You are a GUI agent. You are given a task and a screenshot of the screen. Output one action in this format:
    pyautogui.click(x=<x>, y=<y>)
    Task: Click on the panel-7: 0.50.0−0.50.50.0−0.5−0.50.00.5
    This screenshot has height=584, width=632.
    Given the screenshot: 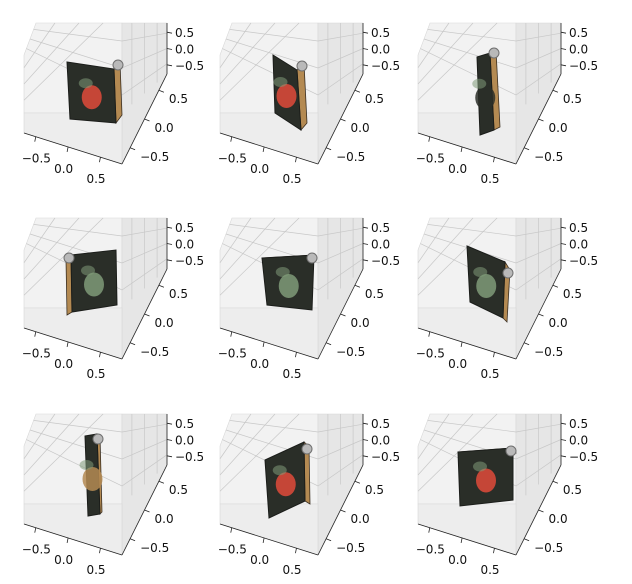 What is the action you would take?
    pyautogui.click(x=113, y=495)
    